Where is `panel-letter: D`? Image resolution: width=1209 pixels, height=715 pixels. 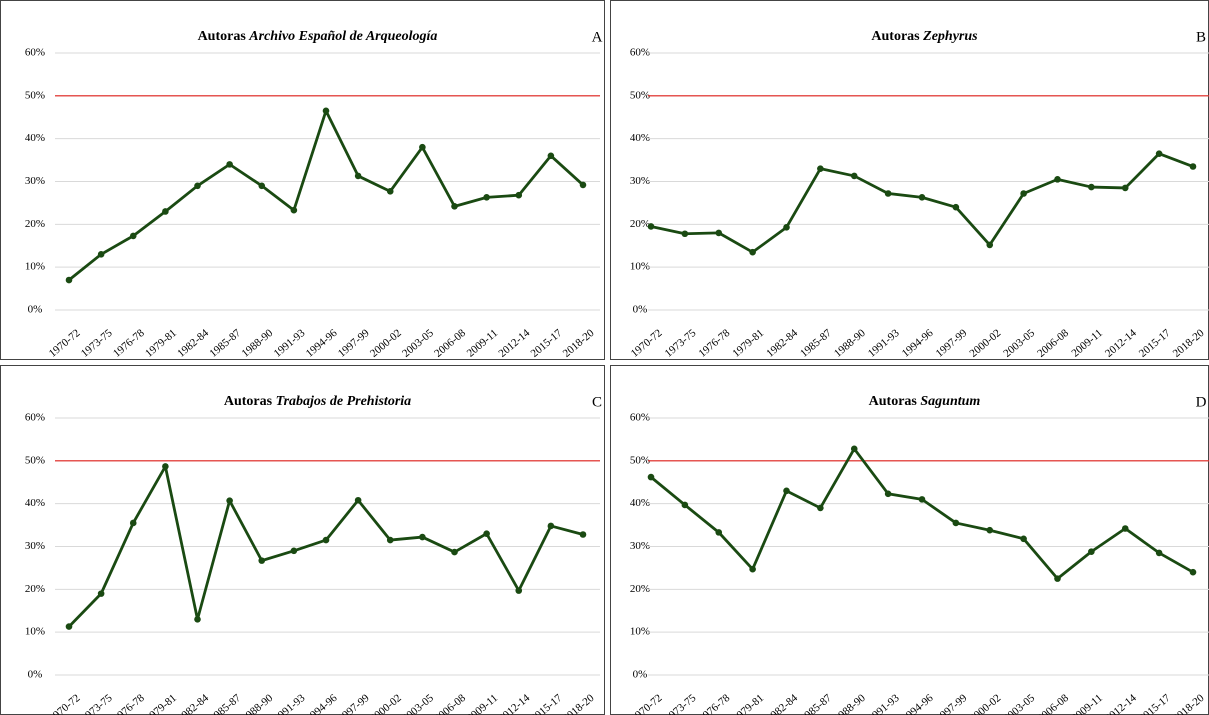 panel-letter: D is located at coordinates (1201, 402).